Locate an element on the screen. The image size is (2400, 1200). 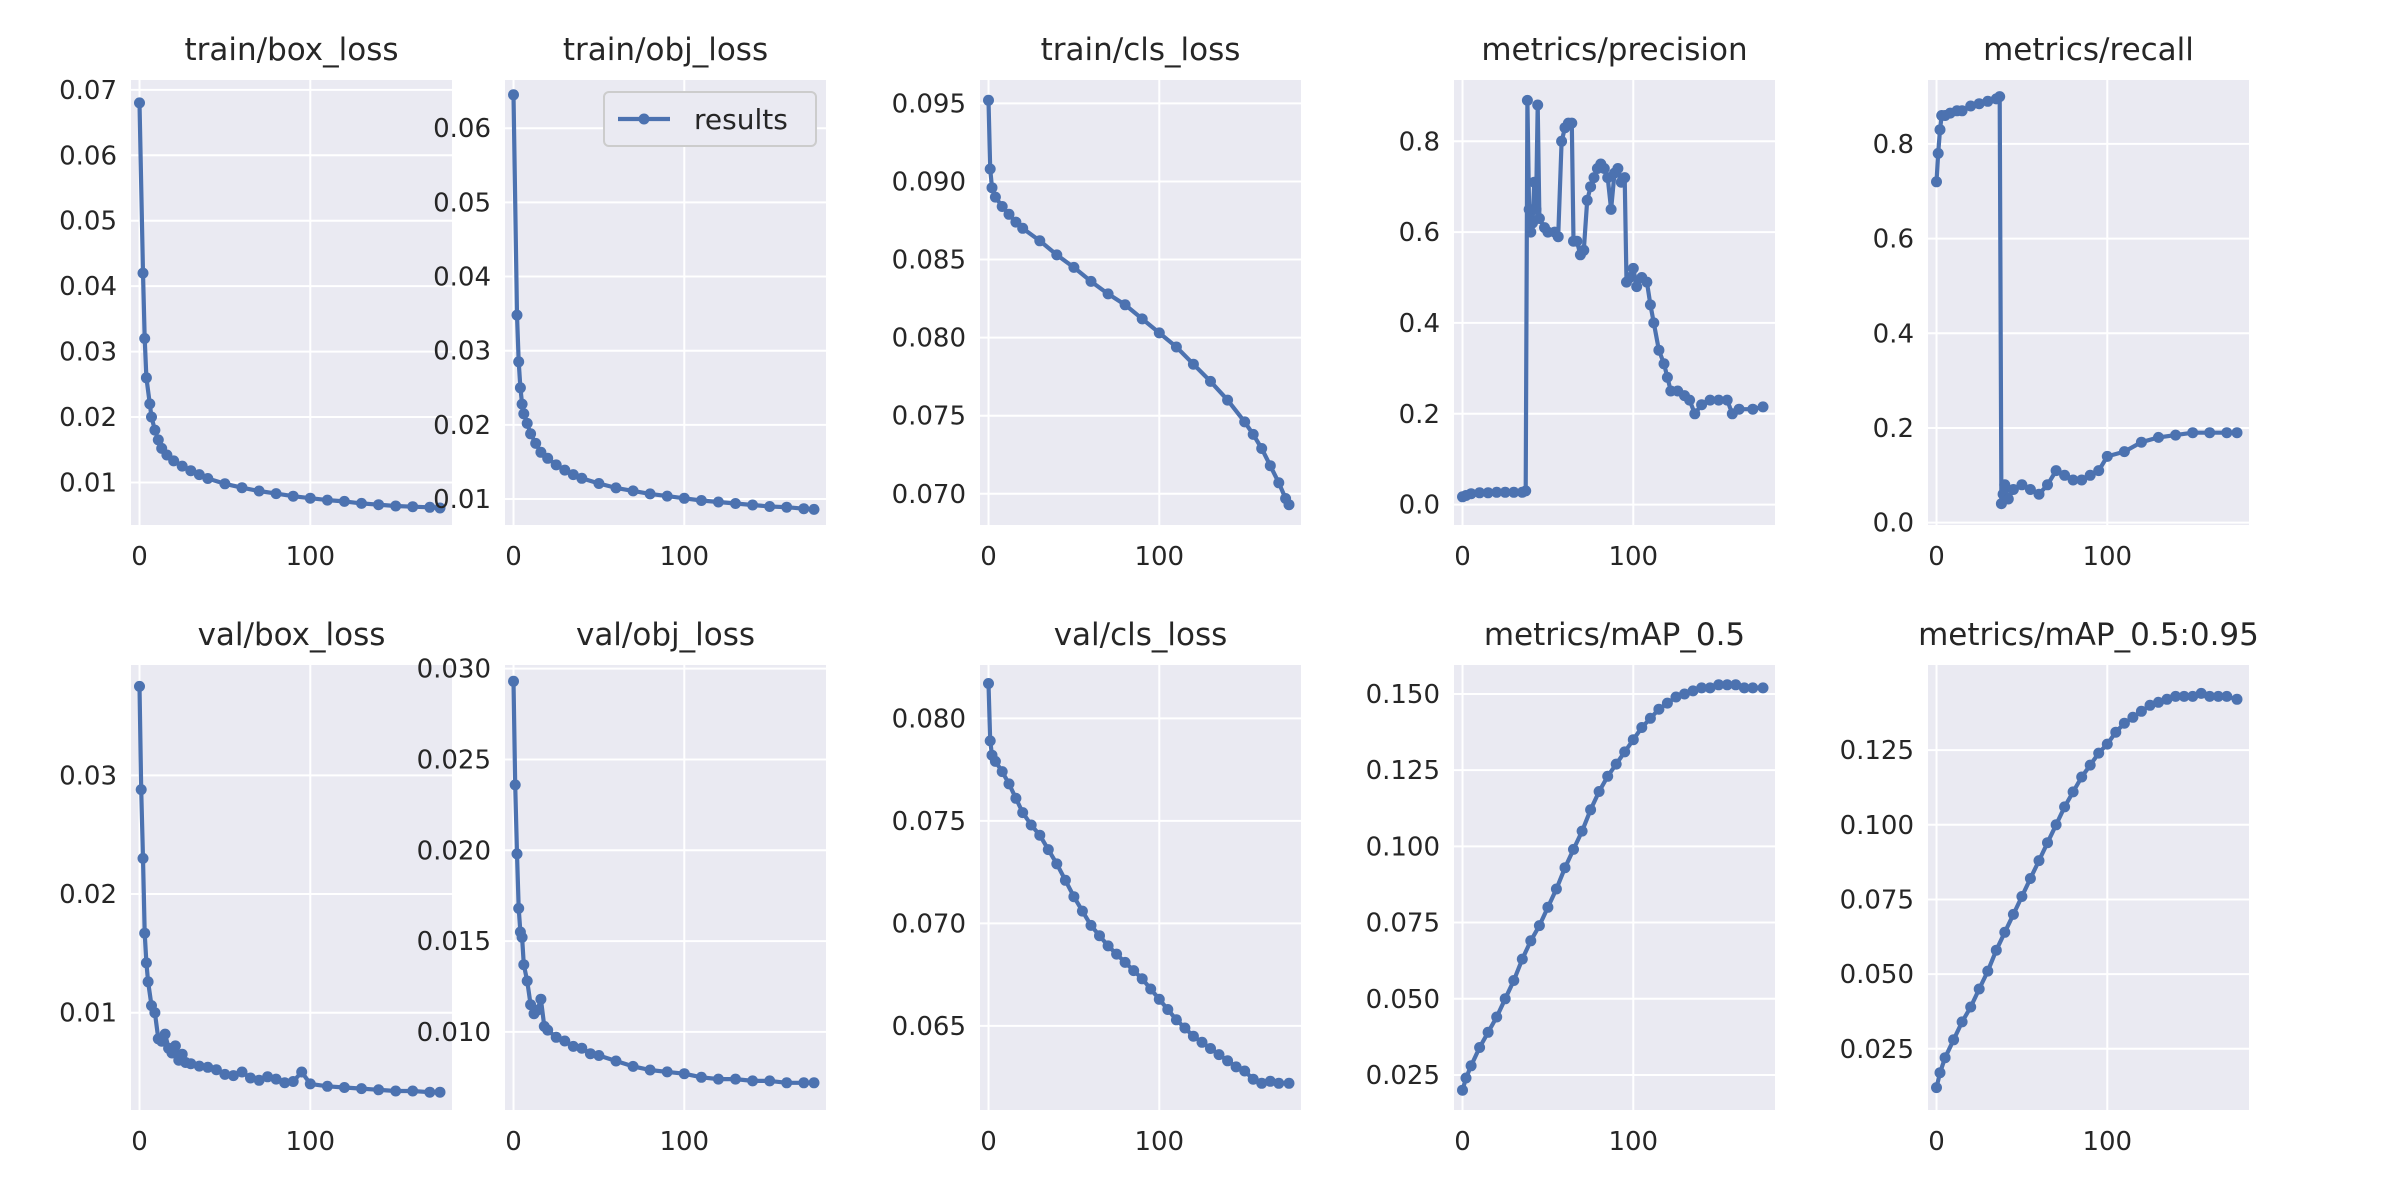
chart-title: metrics/mAP_0.5 is located at coordinates (1614, 635).